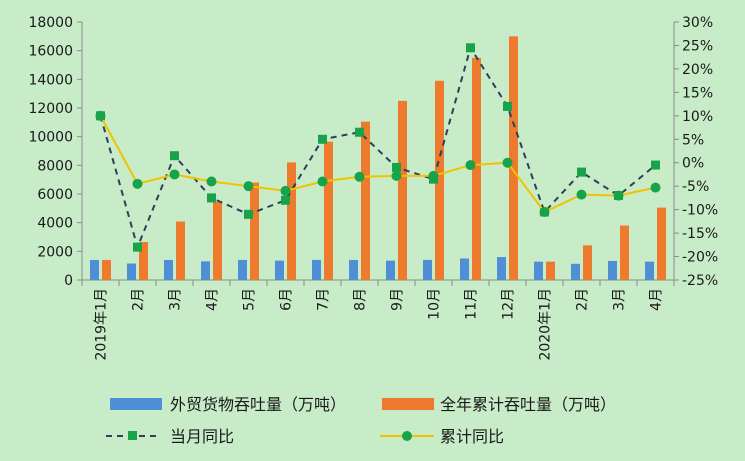  What do you see at coordinates (583, 299) in the screenshot?
I see `x-tick-label: 2月` at bounding box center [583, 299].